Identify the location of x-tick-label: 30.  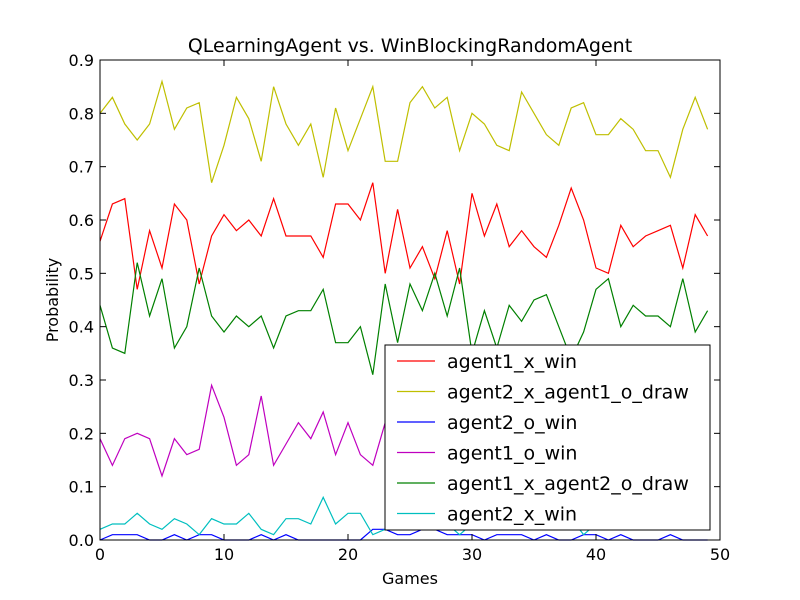
(472, 554).